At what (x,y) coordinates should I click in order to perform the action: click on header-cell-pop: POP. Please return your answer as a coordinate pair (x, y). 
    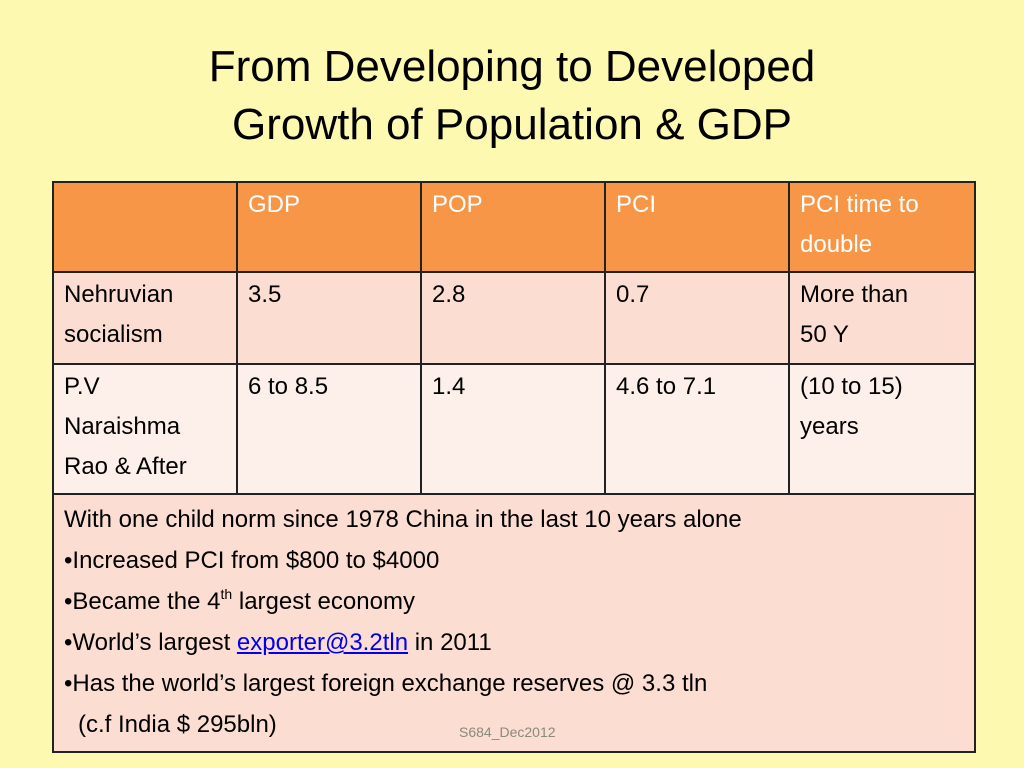
    Looking at the image, I should click on (513, 227).